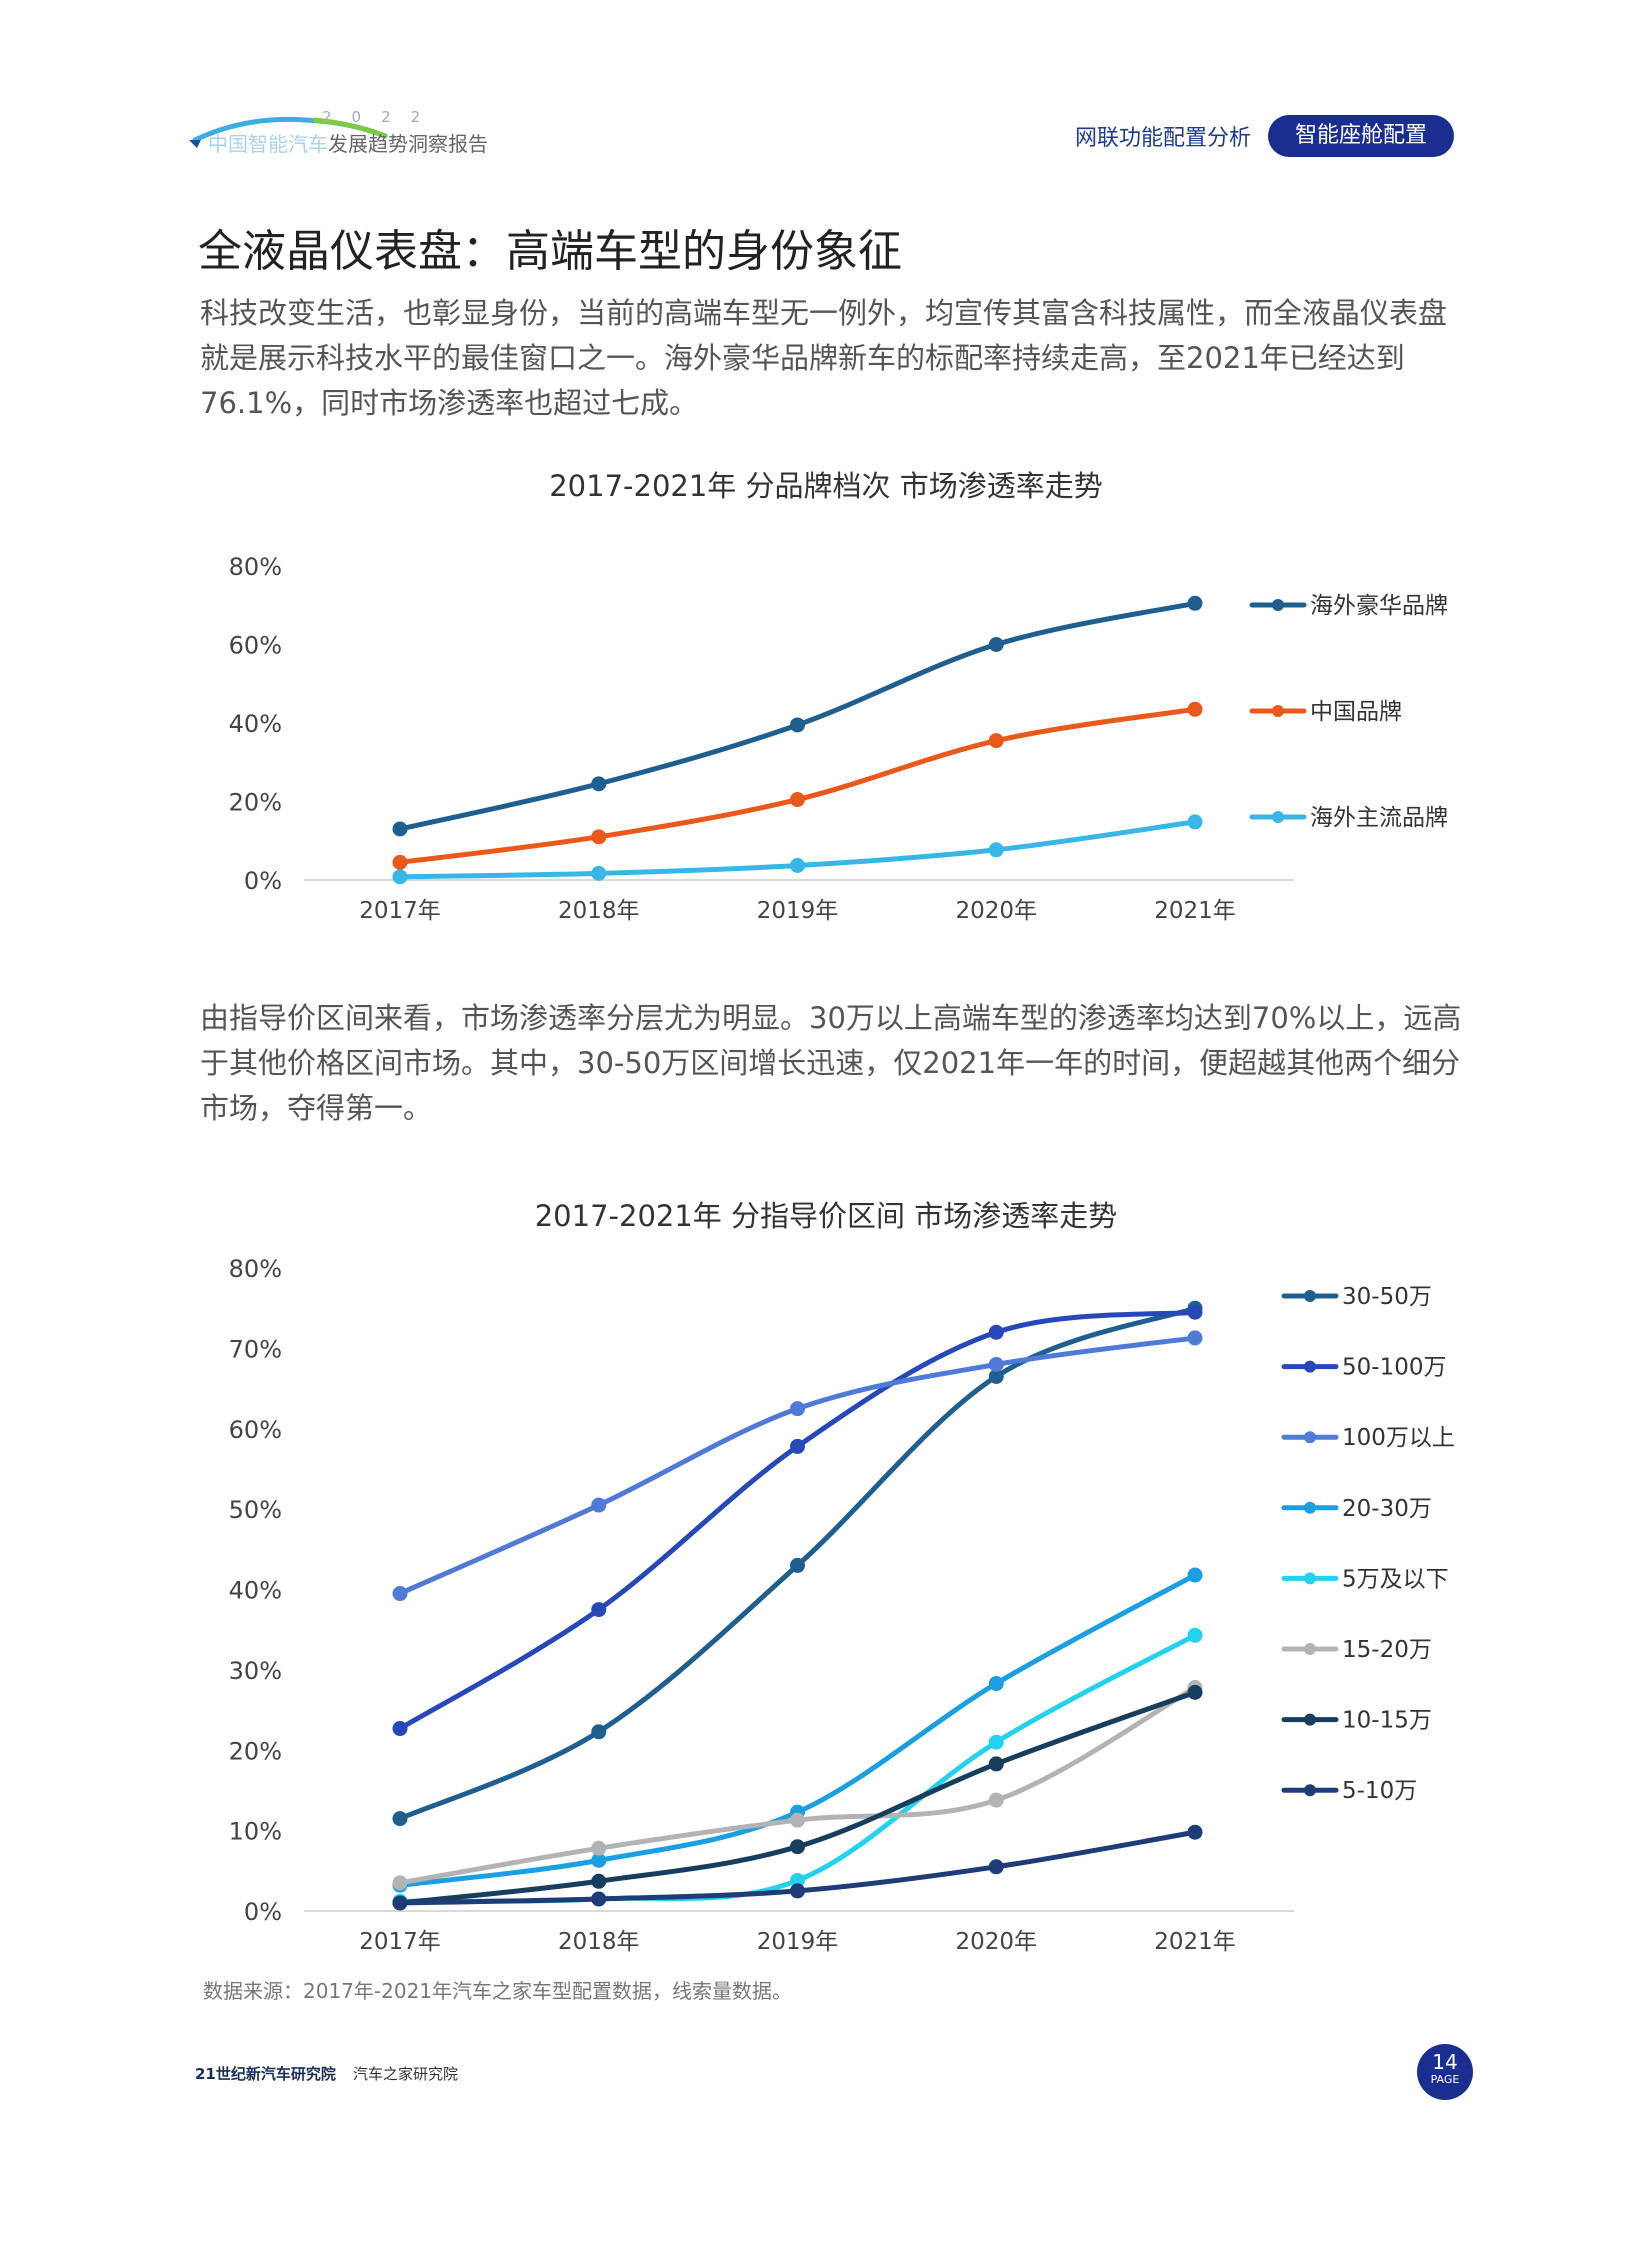 The height and width of the screenshot is (2244, 1652). I want to click on legend-label: 海外主流品牌, so click(1379, 818).